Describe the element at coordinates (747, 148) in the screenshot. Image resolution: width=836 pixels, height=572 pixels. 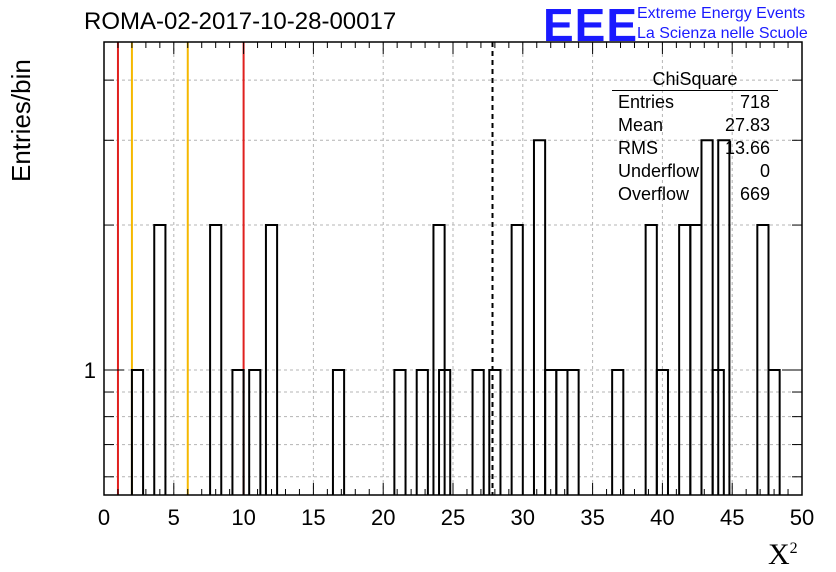
I see `stat-value: 13.66` at that location.